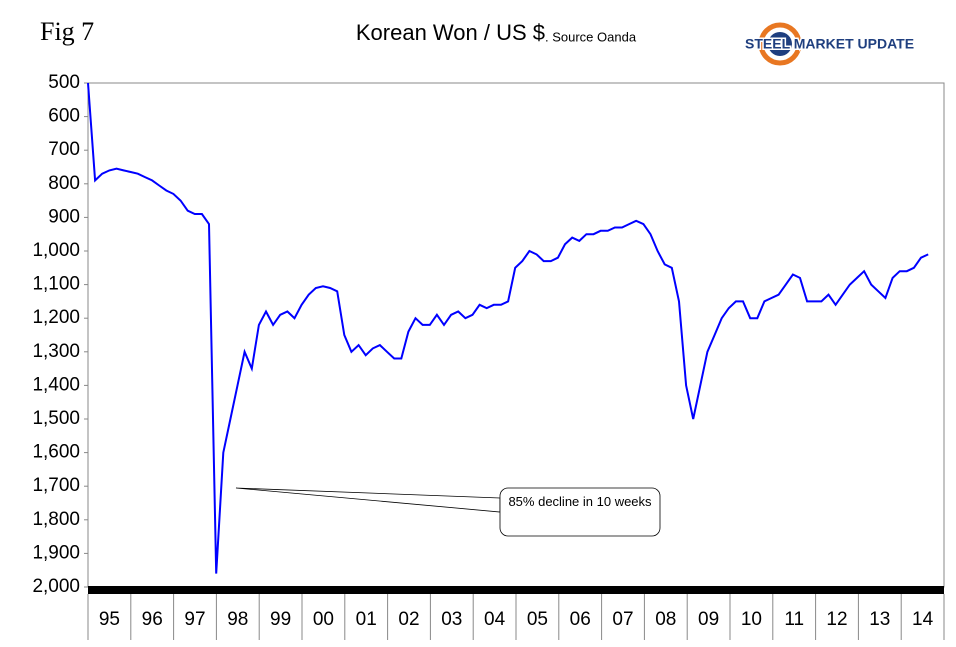 The width and height of the screenshot is (956, 647). I want to click on x-tick-label: 12, so click(836, 619).